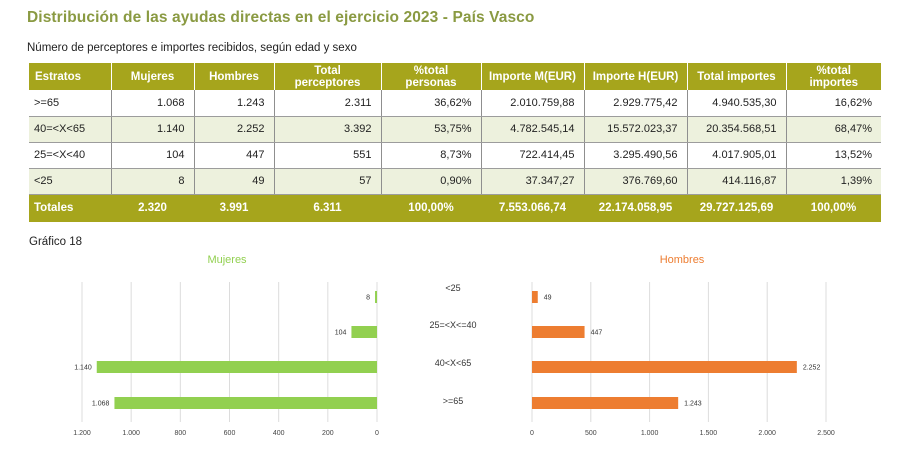 The height and width of the screenshot is (466, 898). What do you see at coordinates (548, 298) in the screenshot?
I see `bar-value-label: 49` at bounding box center [548, 298].